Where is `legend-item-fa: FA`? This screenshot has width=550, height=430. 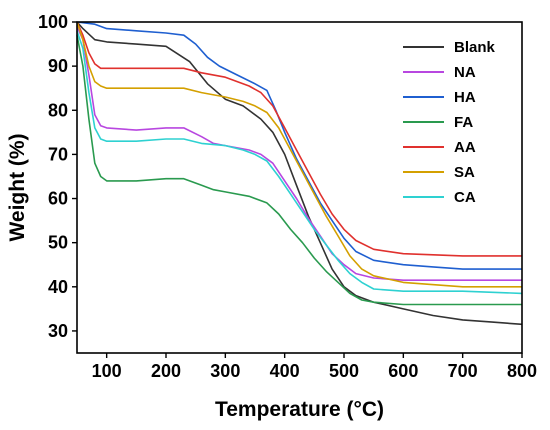
legend-item-fa: FA is located at coordinates (438, 122).